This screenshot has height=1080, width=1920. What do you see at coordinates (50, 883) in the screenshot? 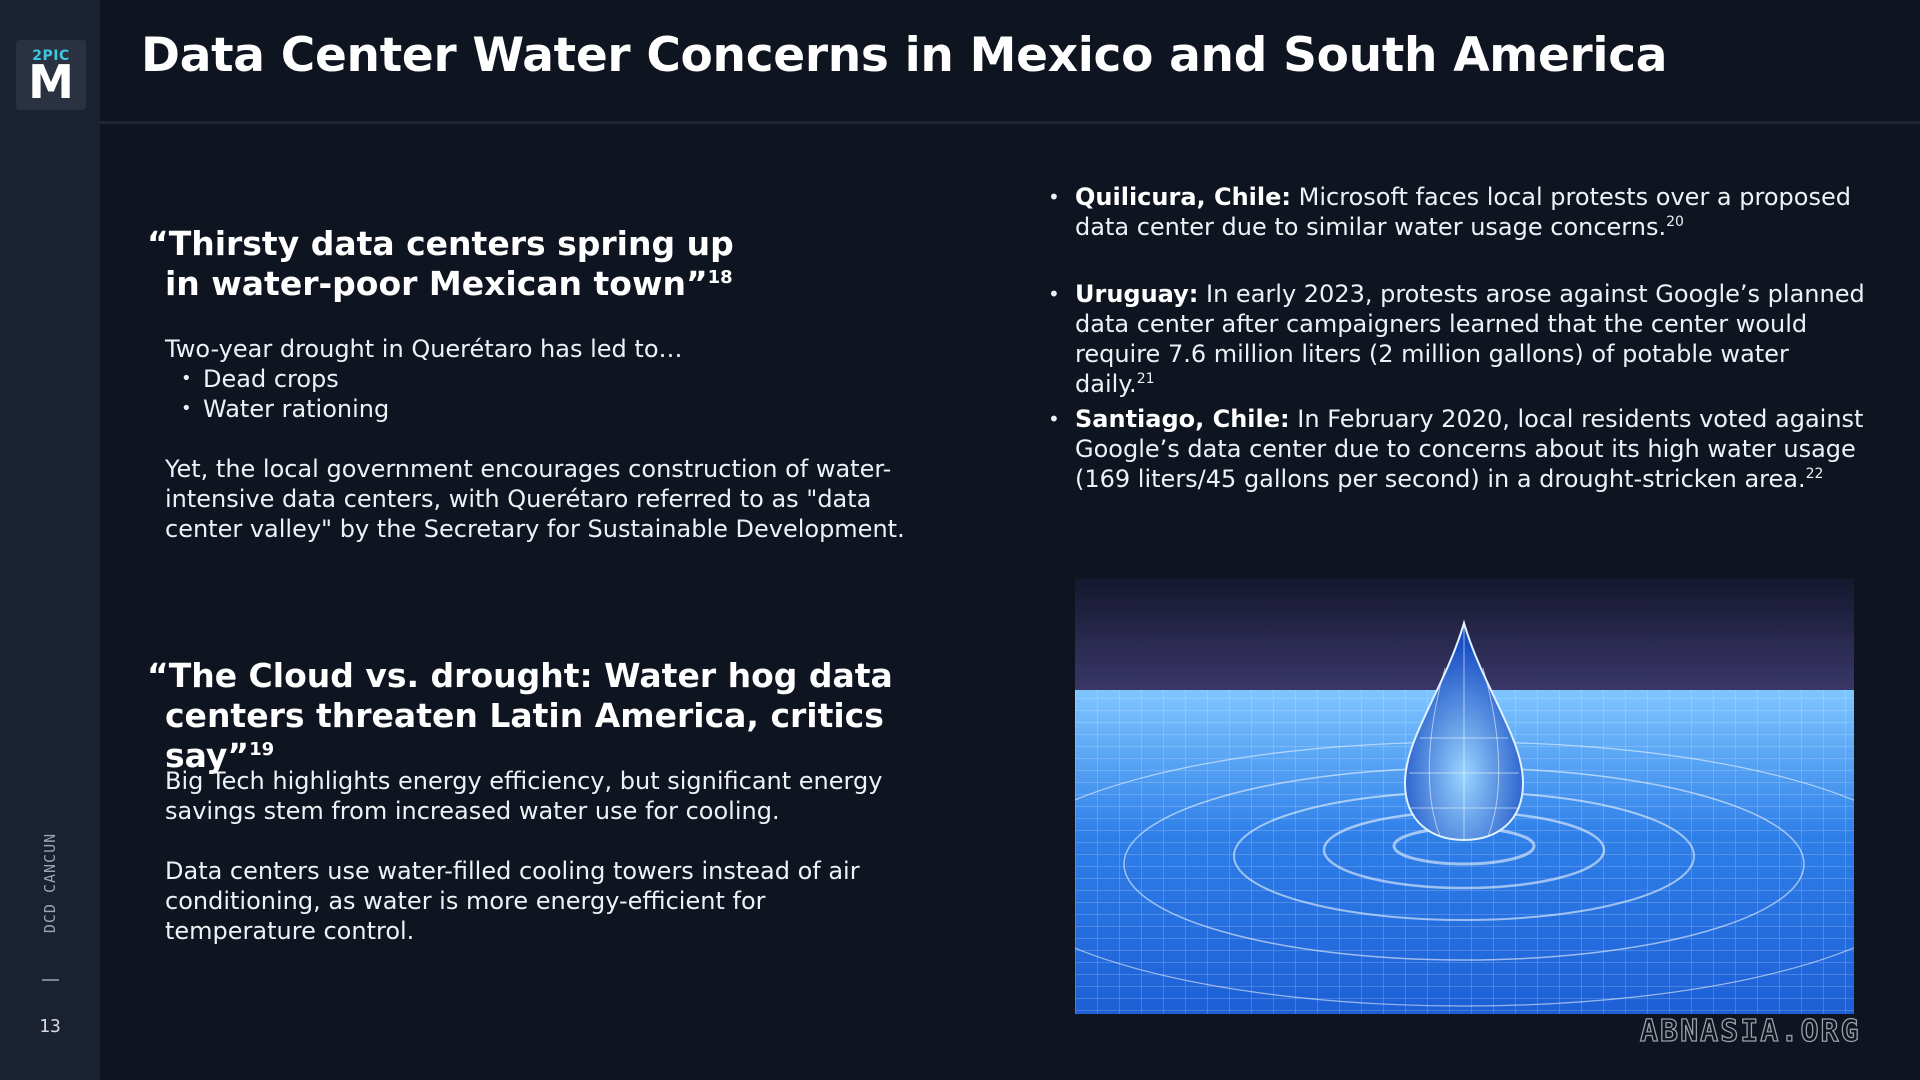
I see `event-label: DCD CANCUN` at bounding box center [50, 883].